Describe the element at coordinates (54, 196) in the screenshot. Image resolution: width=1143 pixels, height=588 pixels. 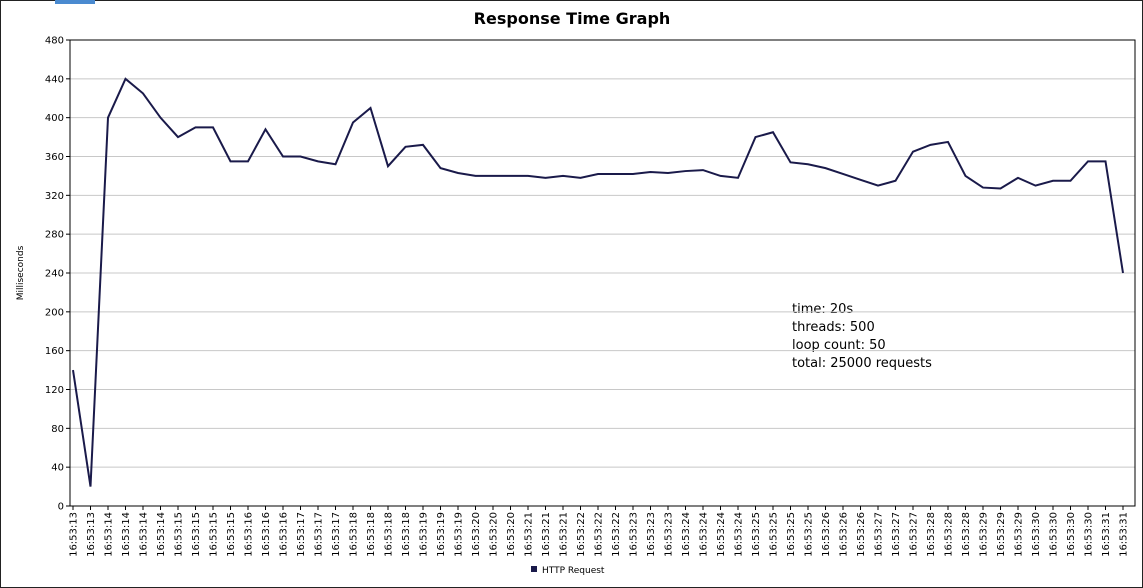
I see `y-tick-label: 320` at that location.